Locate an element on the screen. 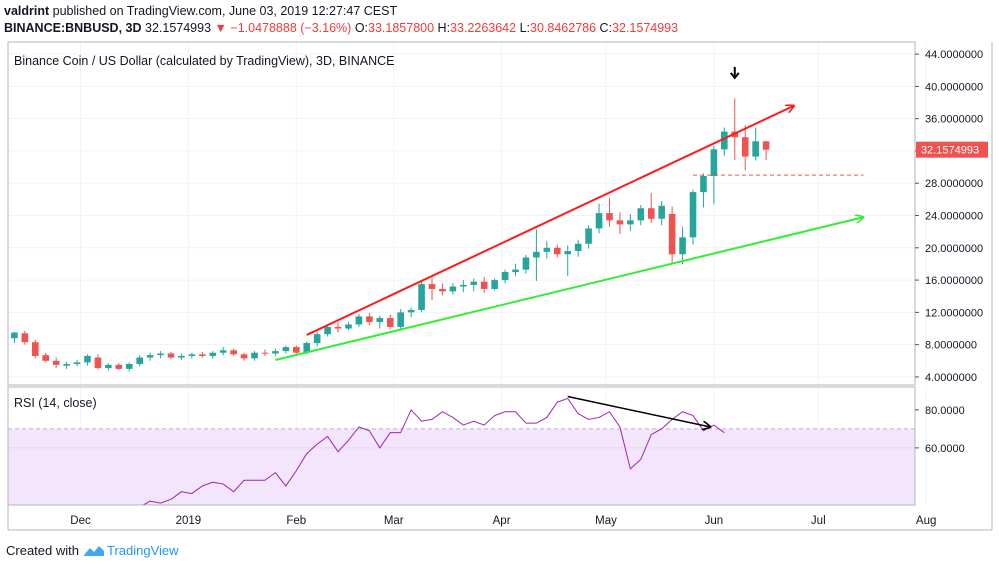 The height and width of the screenshot is (569, 999). author-name: valdrint is located at coordinates (27, 11).